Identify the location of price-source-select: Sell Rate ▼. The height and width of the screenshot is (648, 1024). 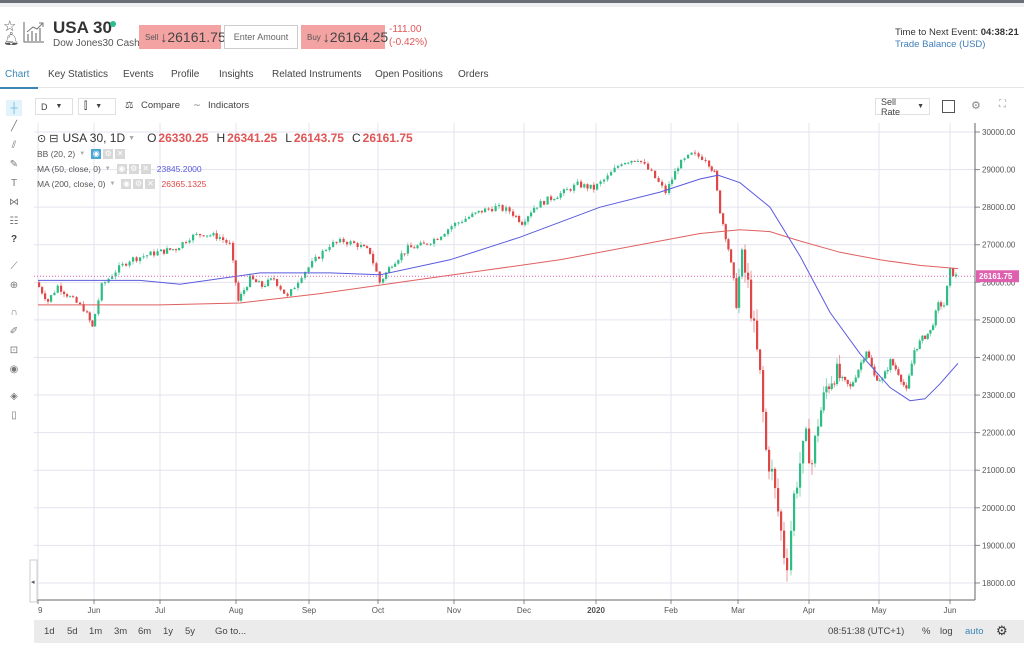
(902, 107).